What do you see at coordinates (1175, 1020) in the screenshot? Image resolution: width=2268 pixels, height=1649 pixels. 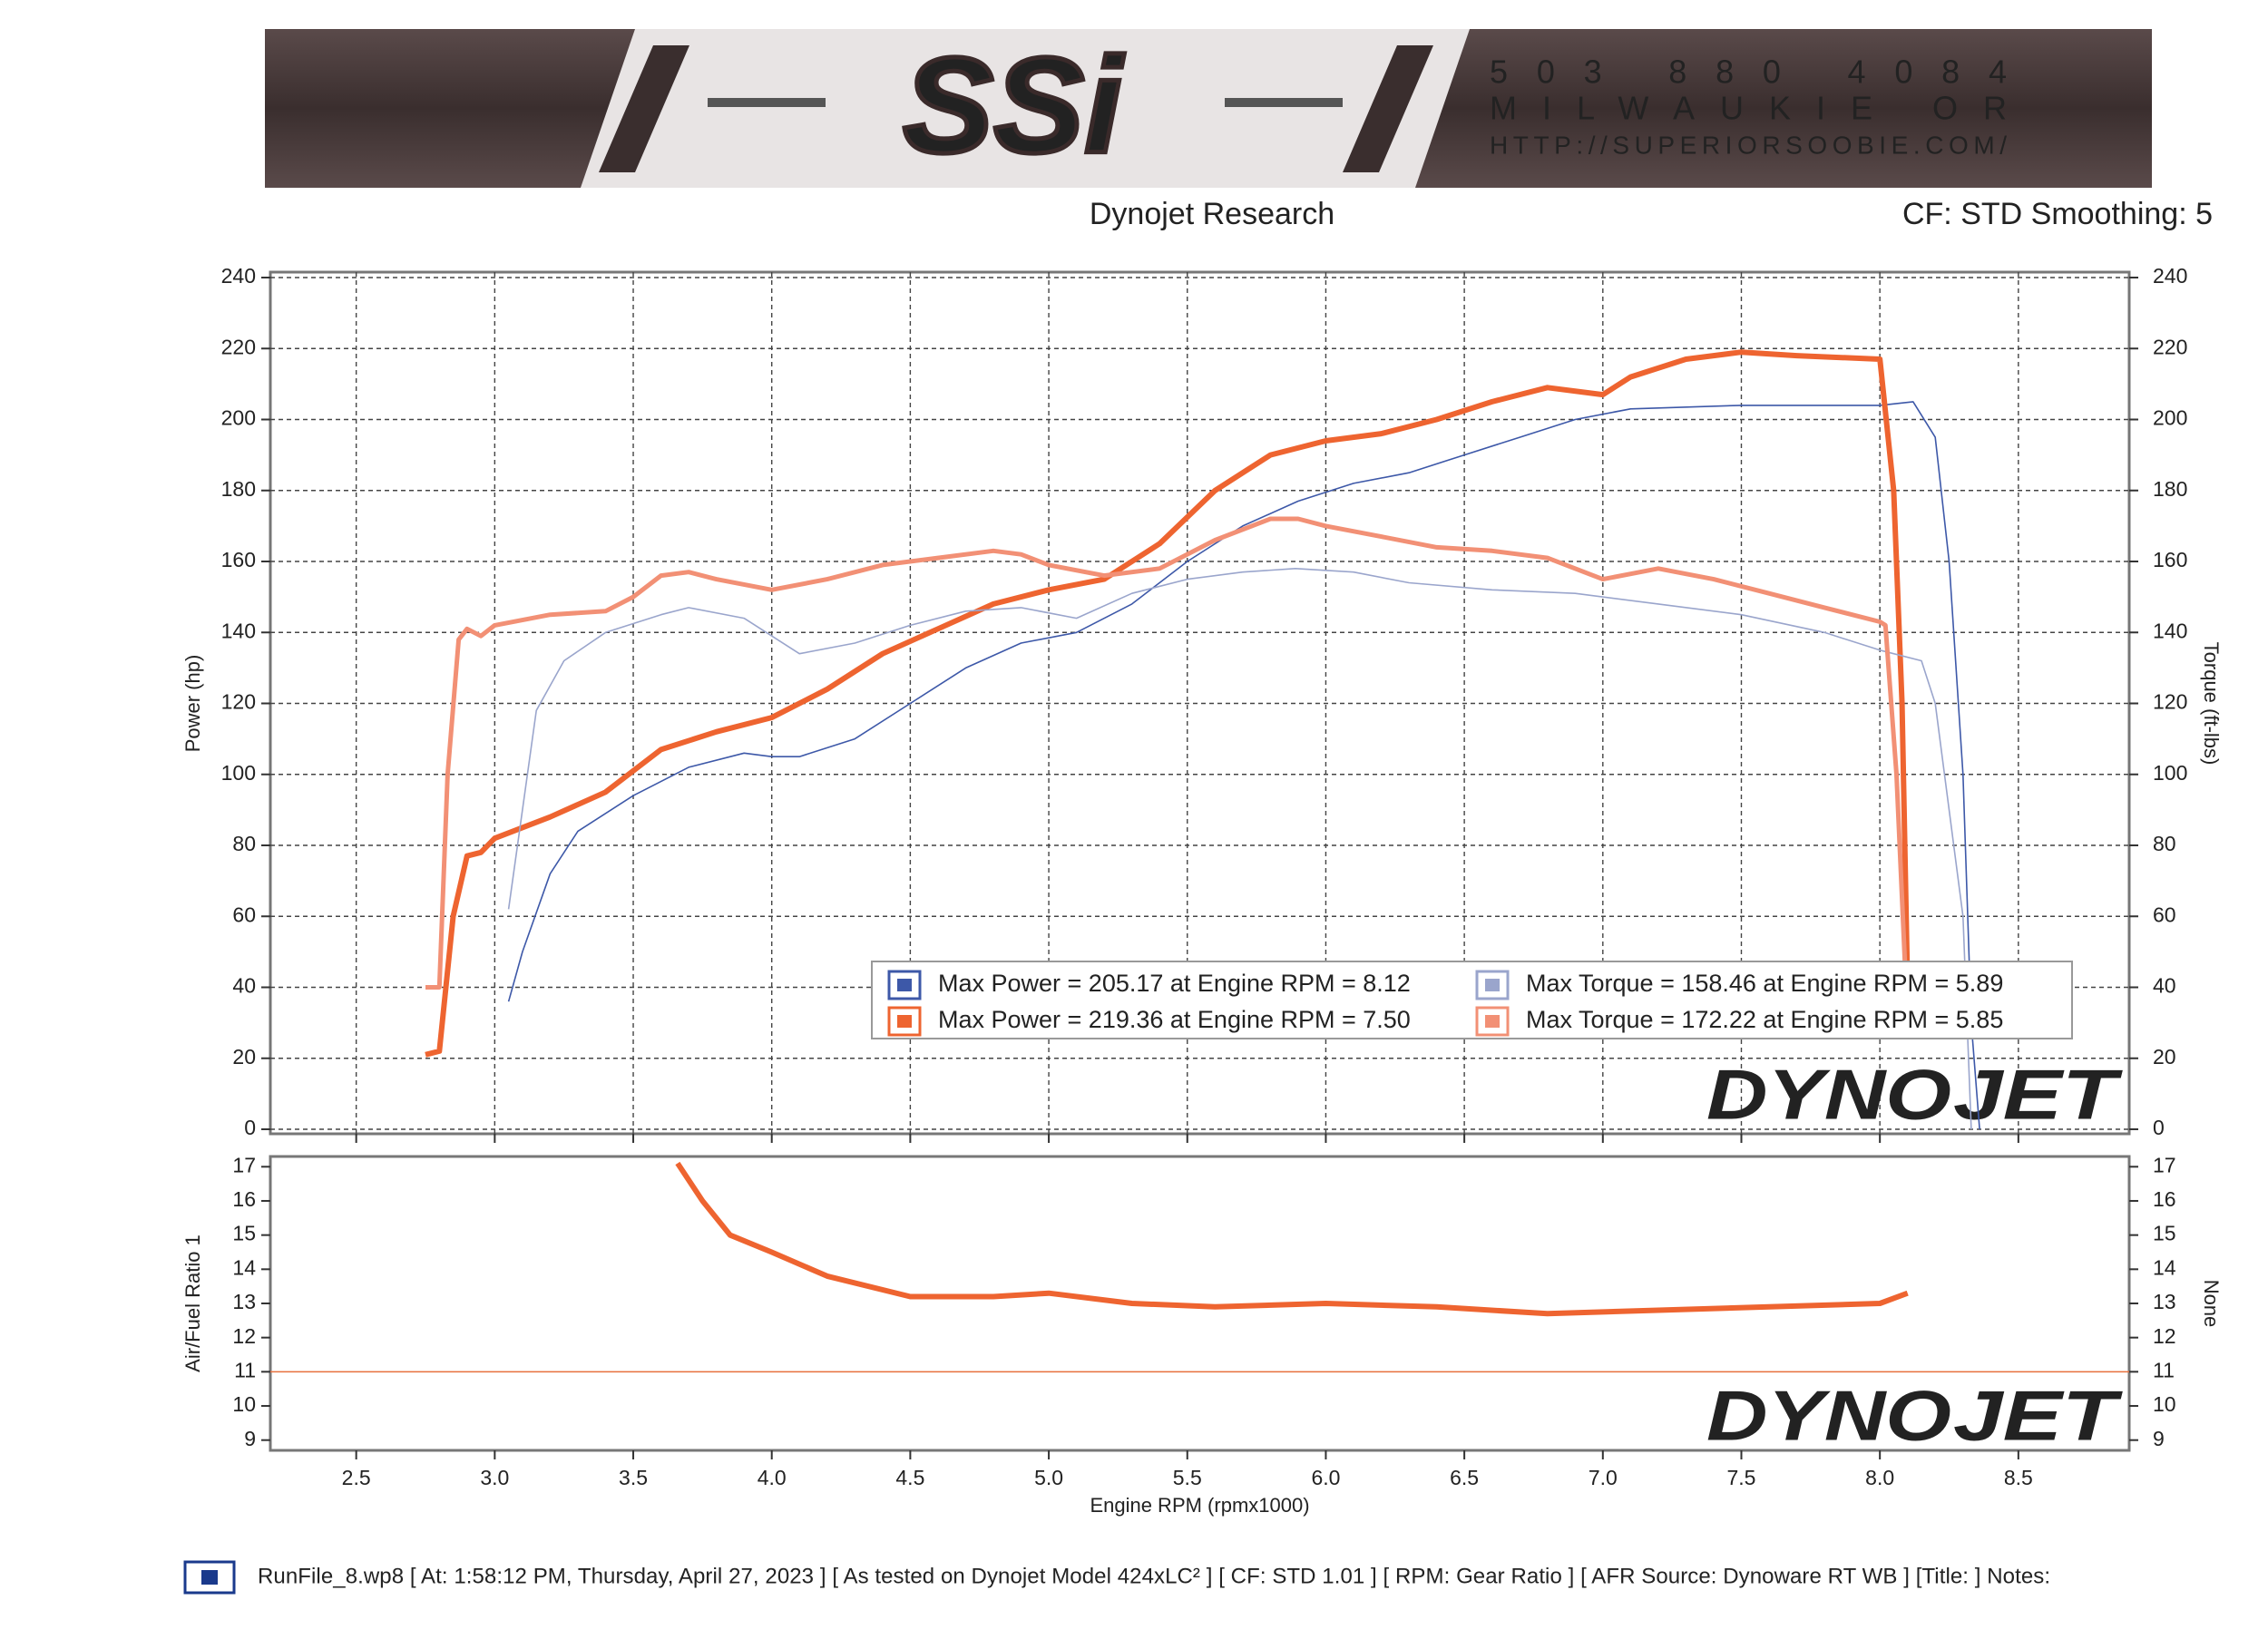 I see `legend-label: Max Power = 219.36 at Engine RPM = 7.50` at bounding box center [1175, 1020].